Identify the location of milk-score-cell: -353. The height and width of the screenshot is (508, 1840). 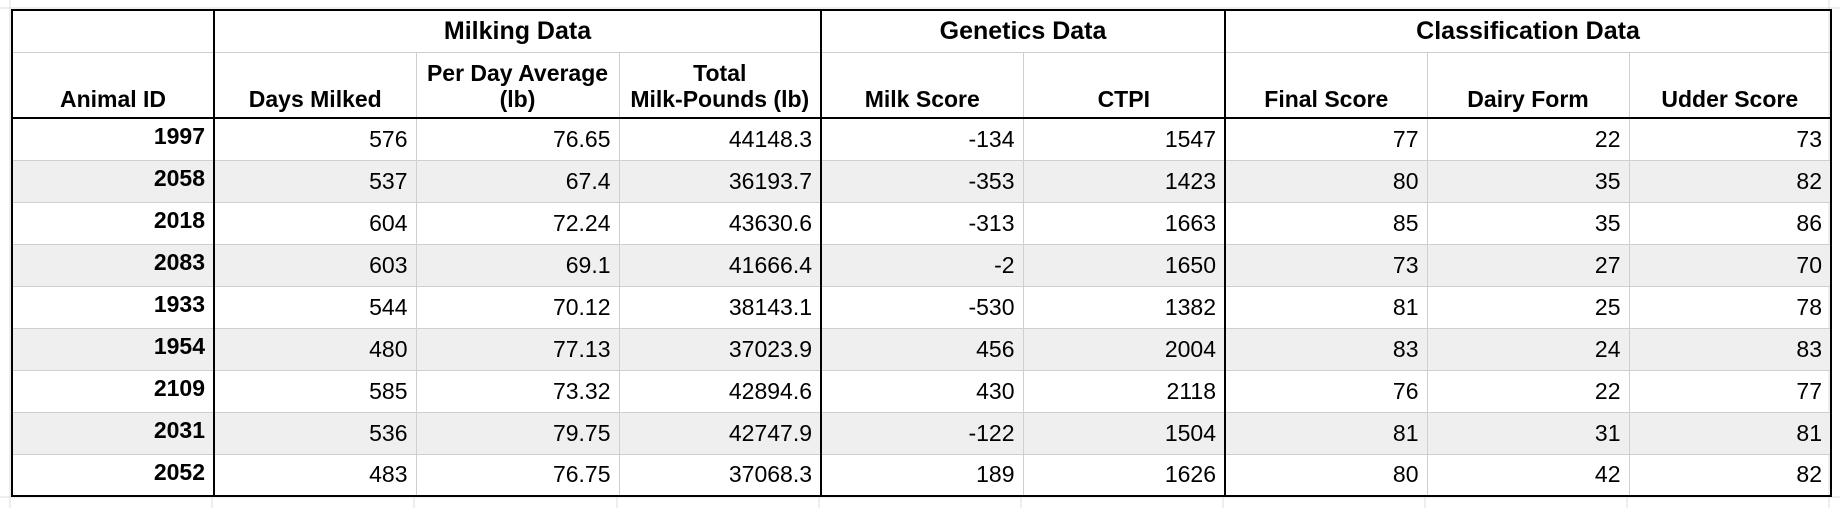
(922, 181).